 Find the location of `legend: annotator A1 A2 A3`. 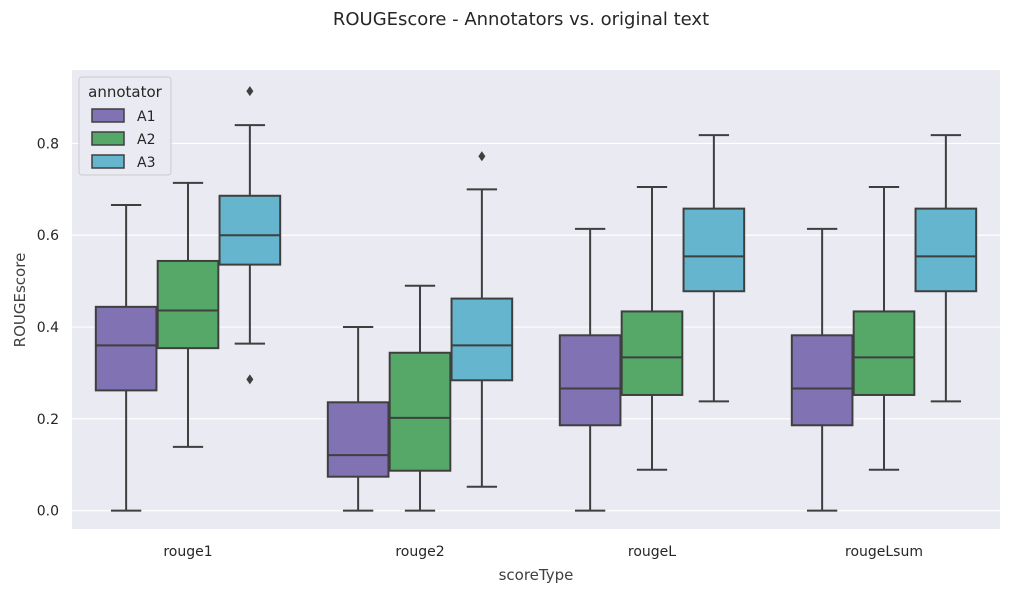

legend: annotator A1 A2 A3 is located at coordinates (125, 126).